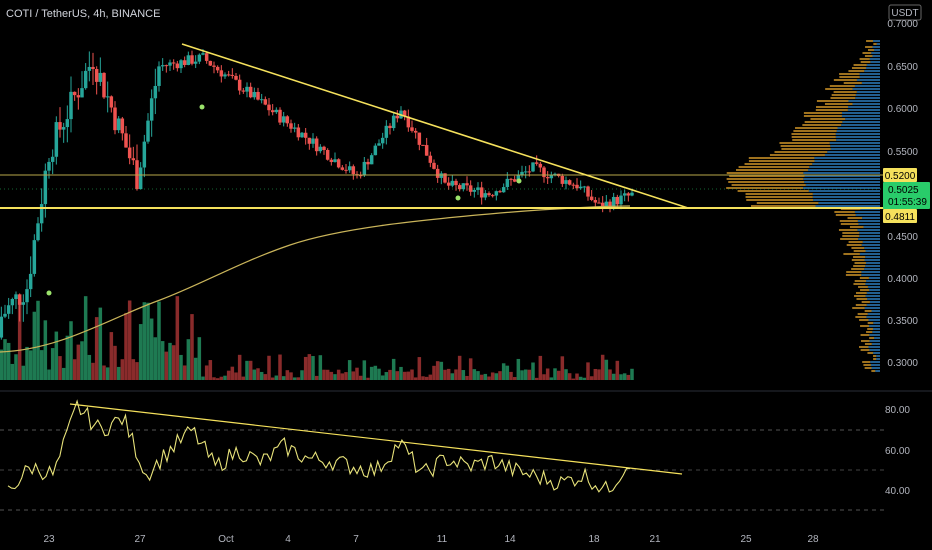 The width and height of the screenshot is (932, 550). What do you see at coordinates (356, 539) in the screenshot?
I see `time-tick-label: 7` at bounding box center [356, 539].